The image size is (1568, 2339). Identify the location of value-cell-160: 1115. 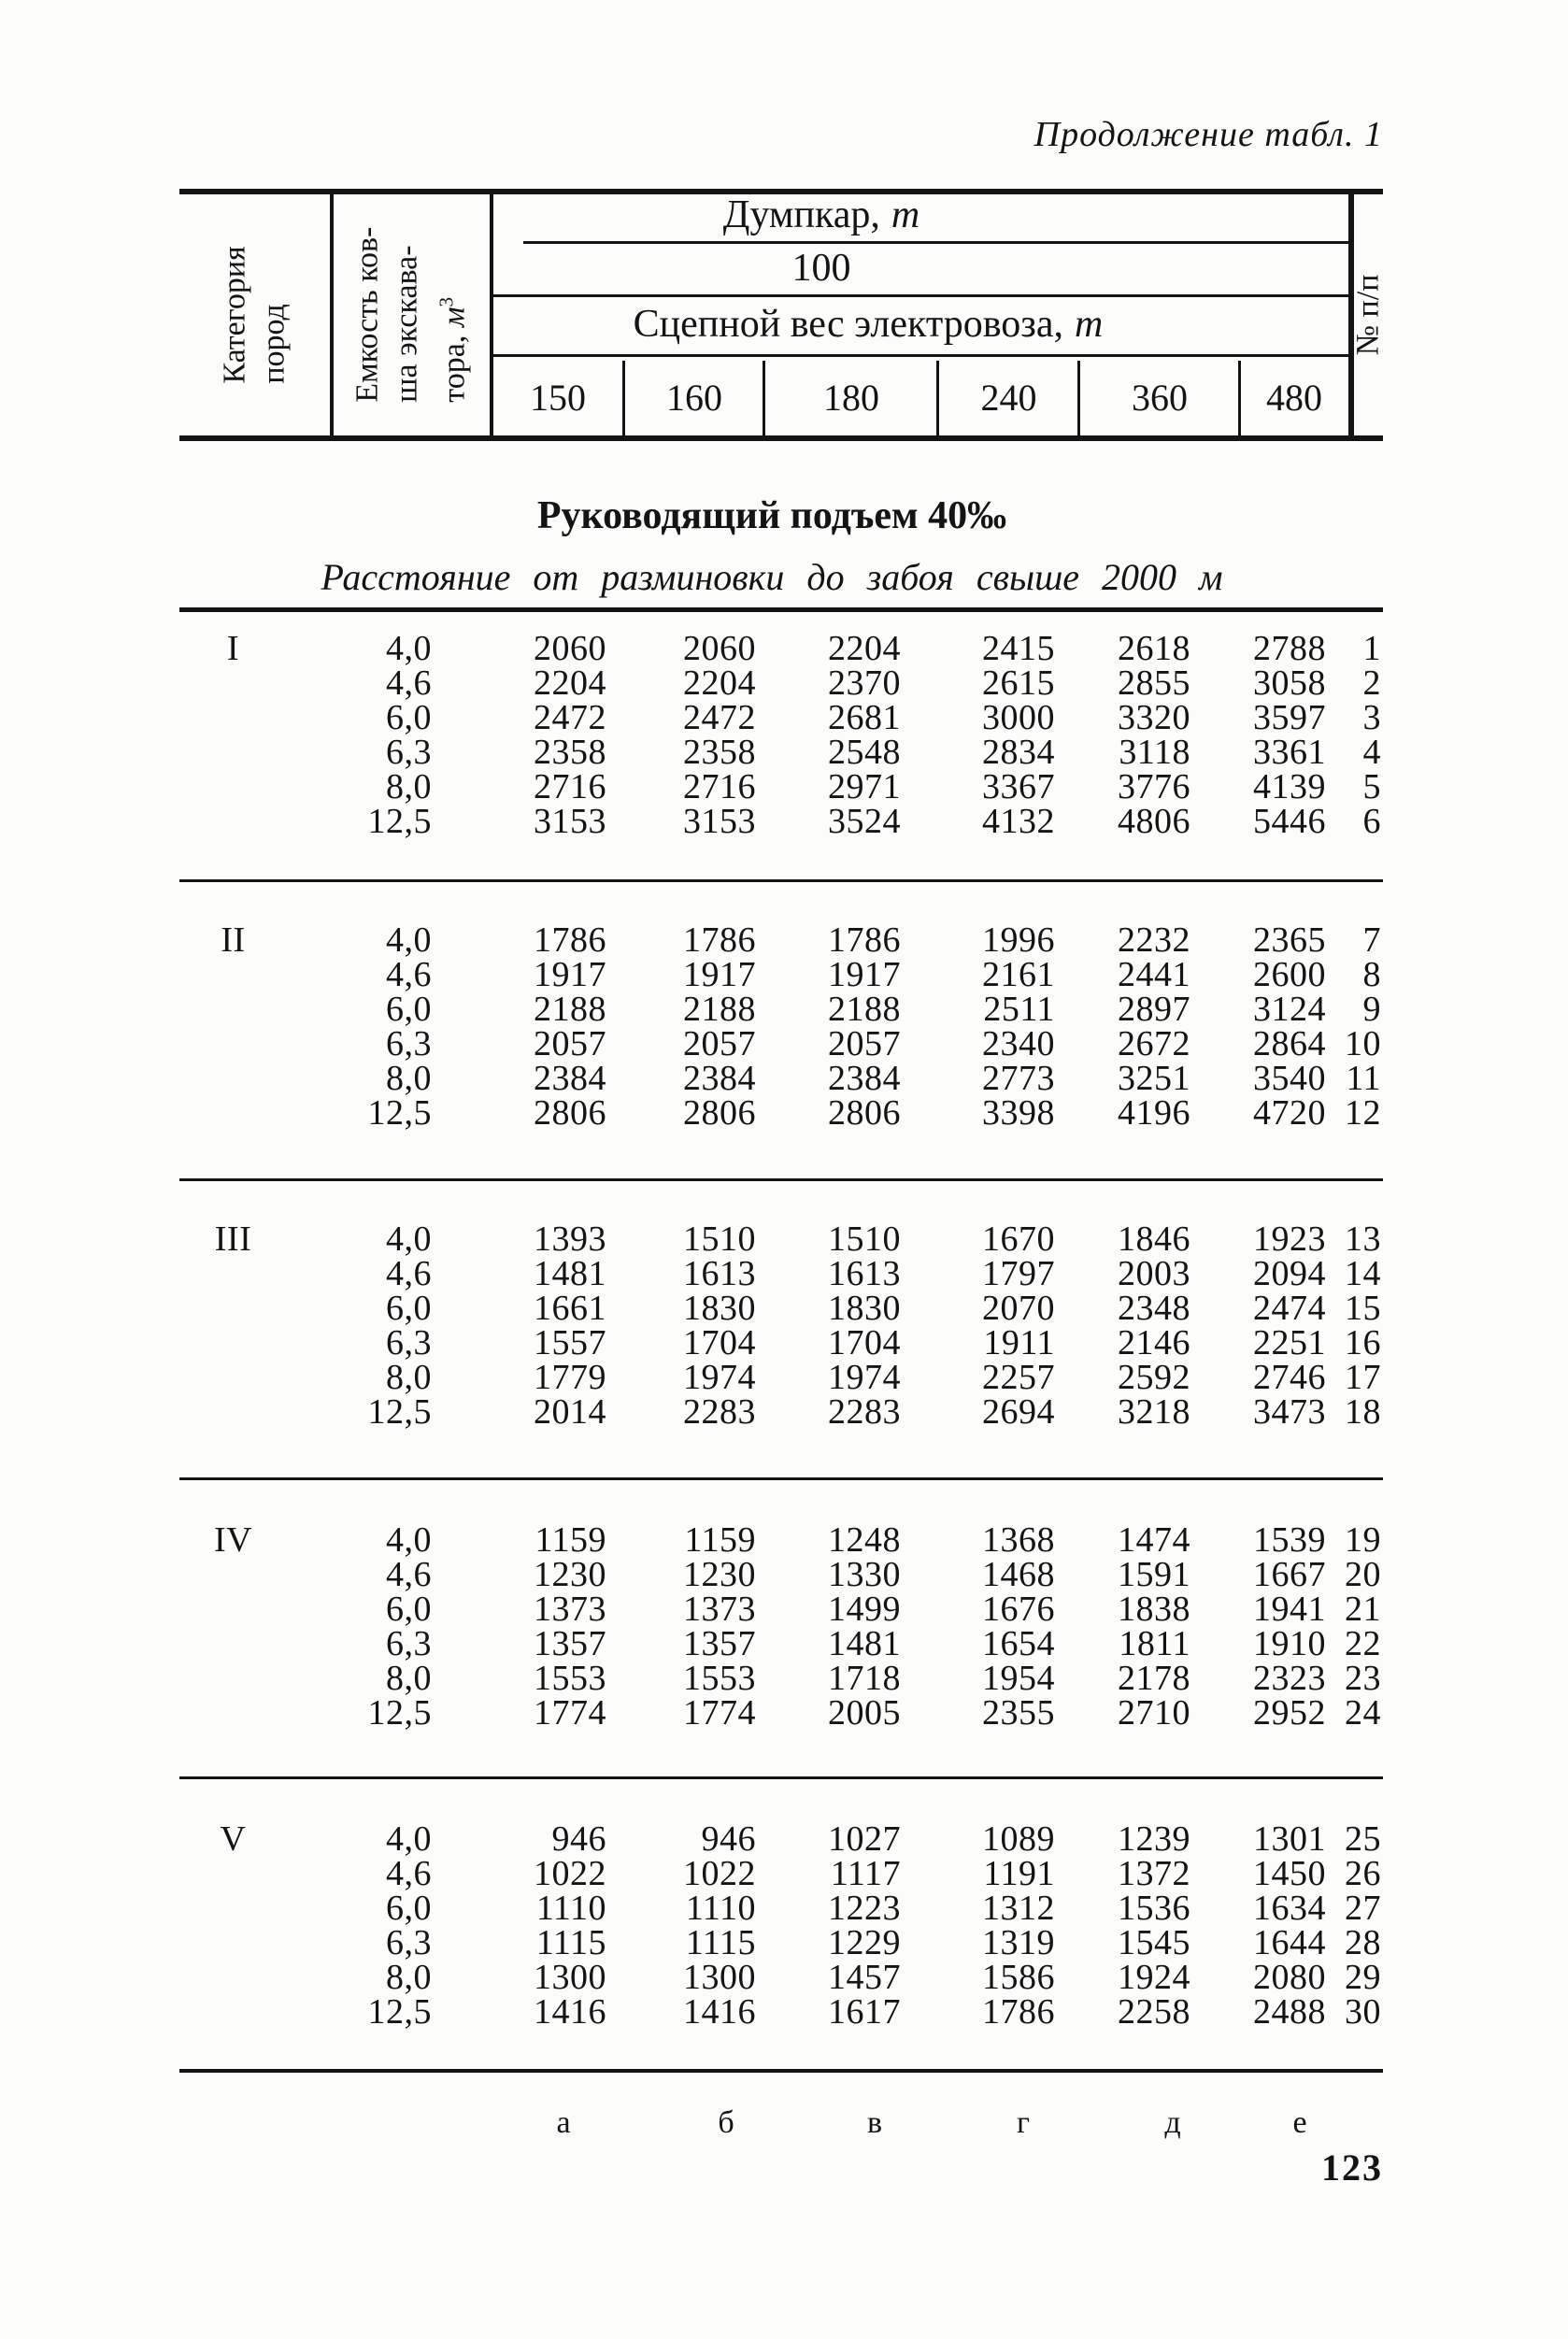
(721, 1942).